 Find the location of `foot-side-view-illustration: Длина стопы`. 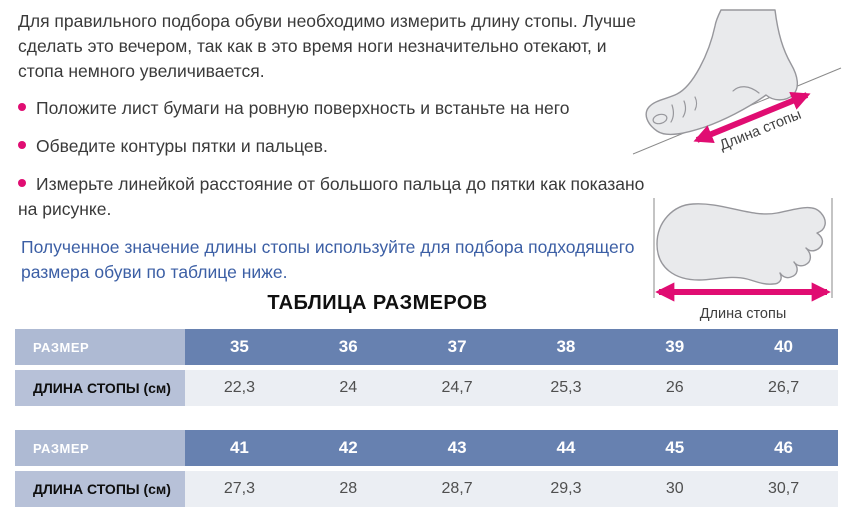

foot-side-view-illustration: Длина стопы is located at coordinates (737, 82).